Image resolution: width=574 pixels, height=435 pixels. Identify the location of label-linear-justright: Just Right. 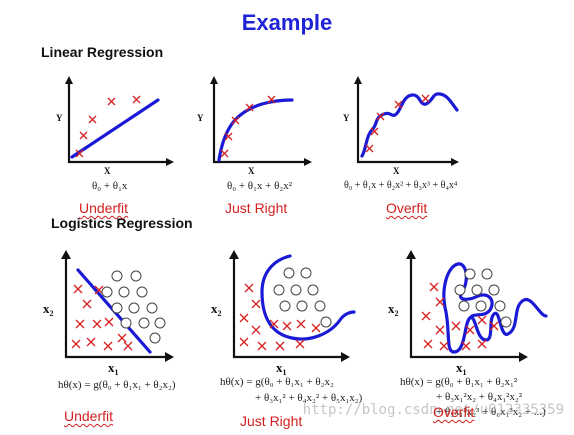
(256, 208).